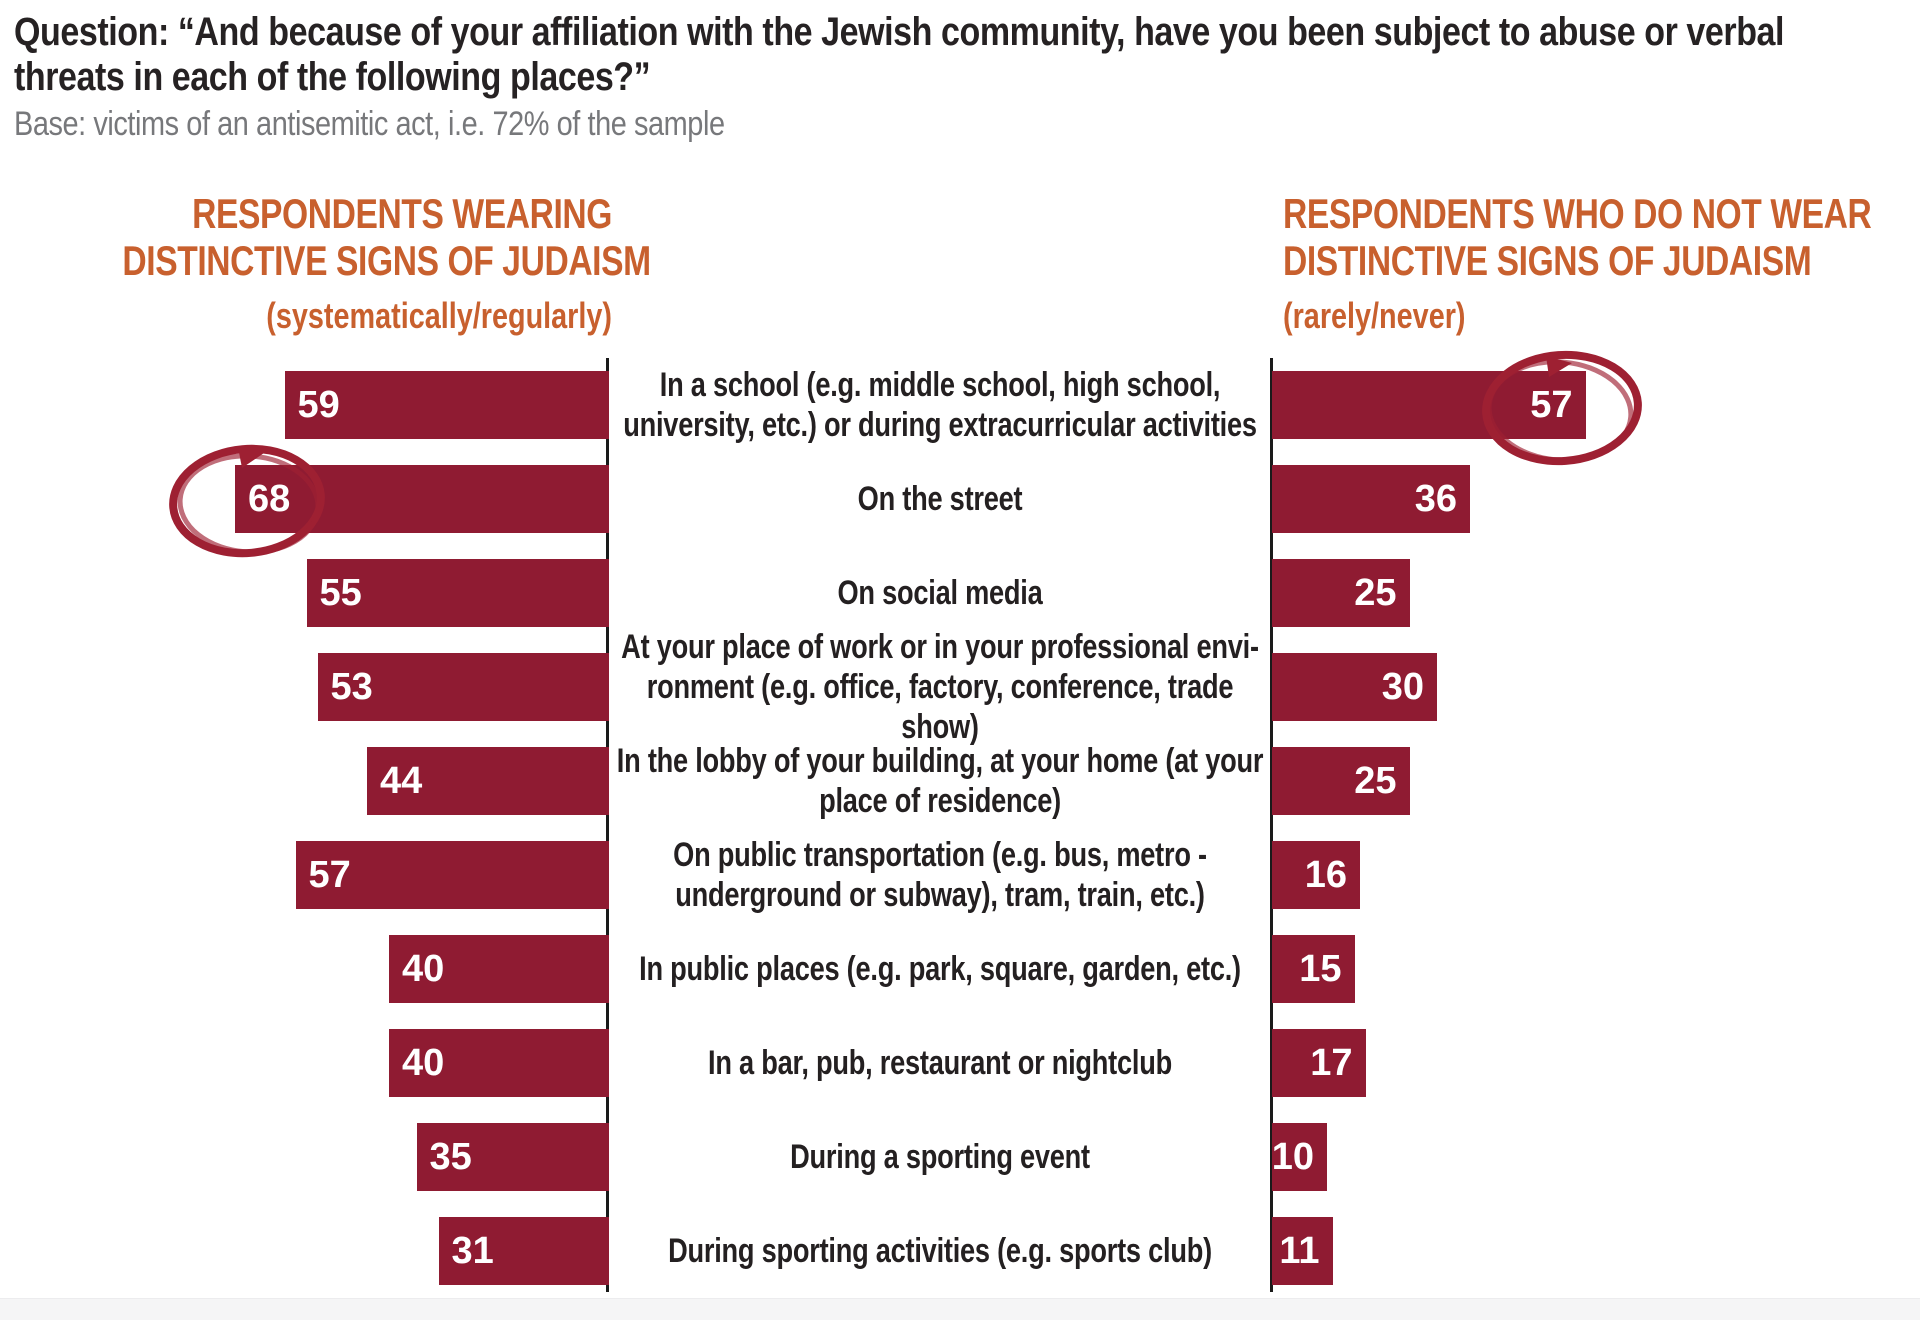 The height and width of the screenshot is (1320, 1920). What do you see at coordinates (1547, 260) in the screenshot?
I see `right-group-header-line2: DISTINCTIVE SIGNS OF JUDAISM` at bounding box center [1547, 260].